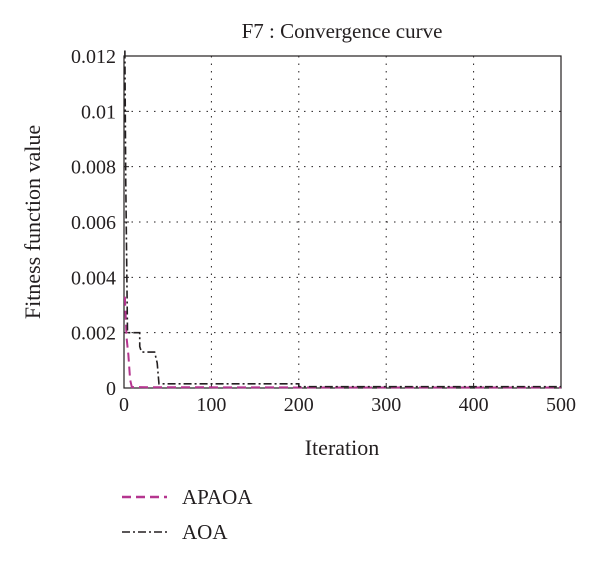 The height and width of the screenshot is (561, 600). What do you see at coordinates (98, 112) in the screenshot?
I see `y-tick-label: 0.01` at bounding box center [98, 112].